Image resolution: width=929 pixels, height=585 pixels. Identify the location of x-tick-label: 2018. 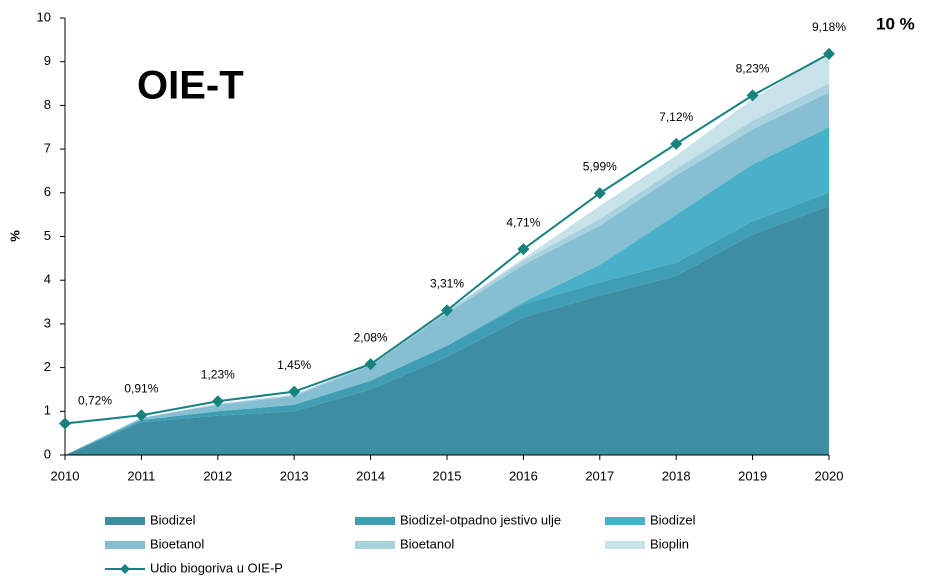
(676, 475).